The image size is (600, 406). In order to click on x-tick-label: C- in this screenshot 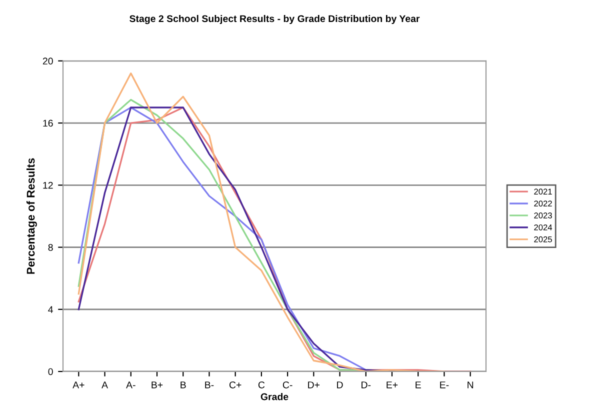, I will do `click(287, 384)`.